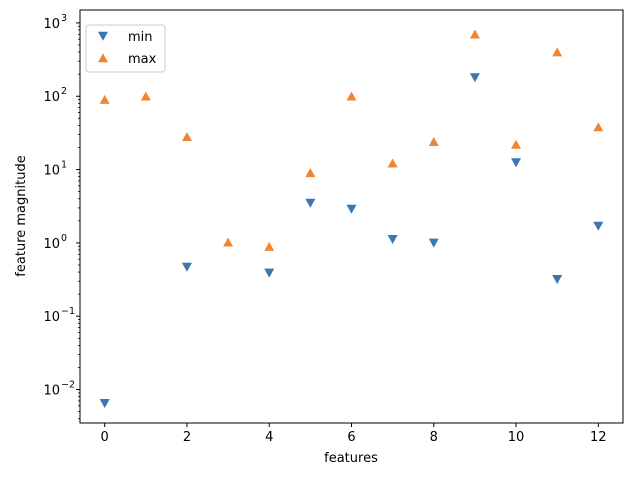 The image size is (640, 480). What do you see at coordinates (125, 48) in the screenshot?
I see `legend: min max` at bounding box center [125, 48].